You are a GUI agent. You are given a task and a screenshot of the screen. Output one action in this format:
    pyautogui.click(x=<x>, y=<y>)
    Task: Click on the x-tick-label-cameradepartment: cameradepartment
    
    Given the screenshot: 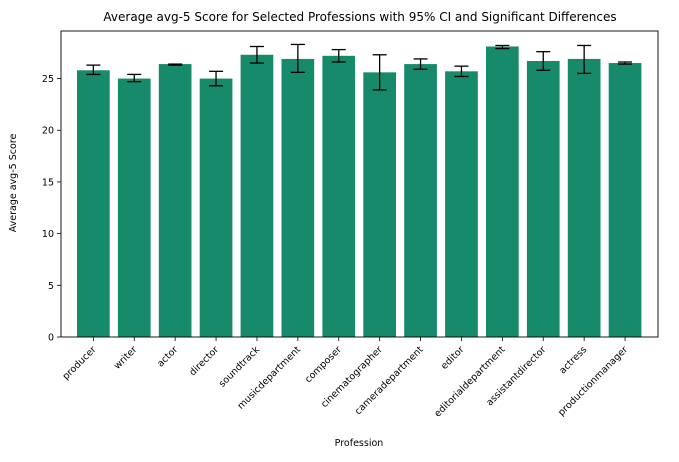 What is the action you would take?
    pyautogui.click(x=389, y=380)
    